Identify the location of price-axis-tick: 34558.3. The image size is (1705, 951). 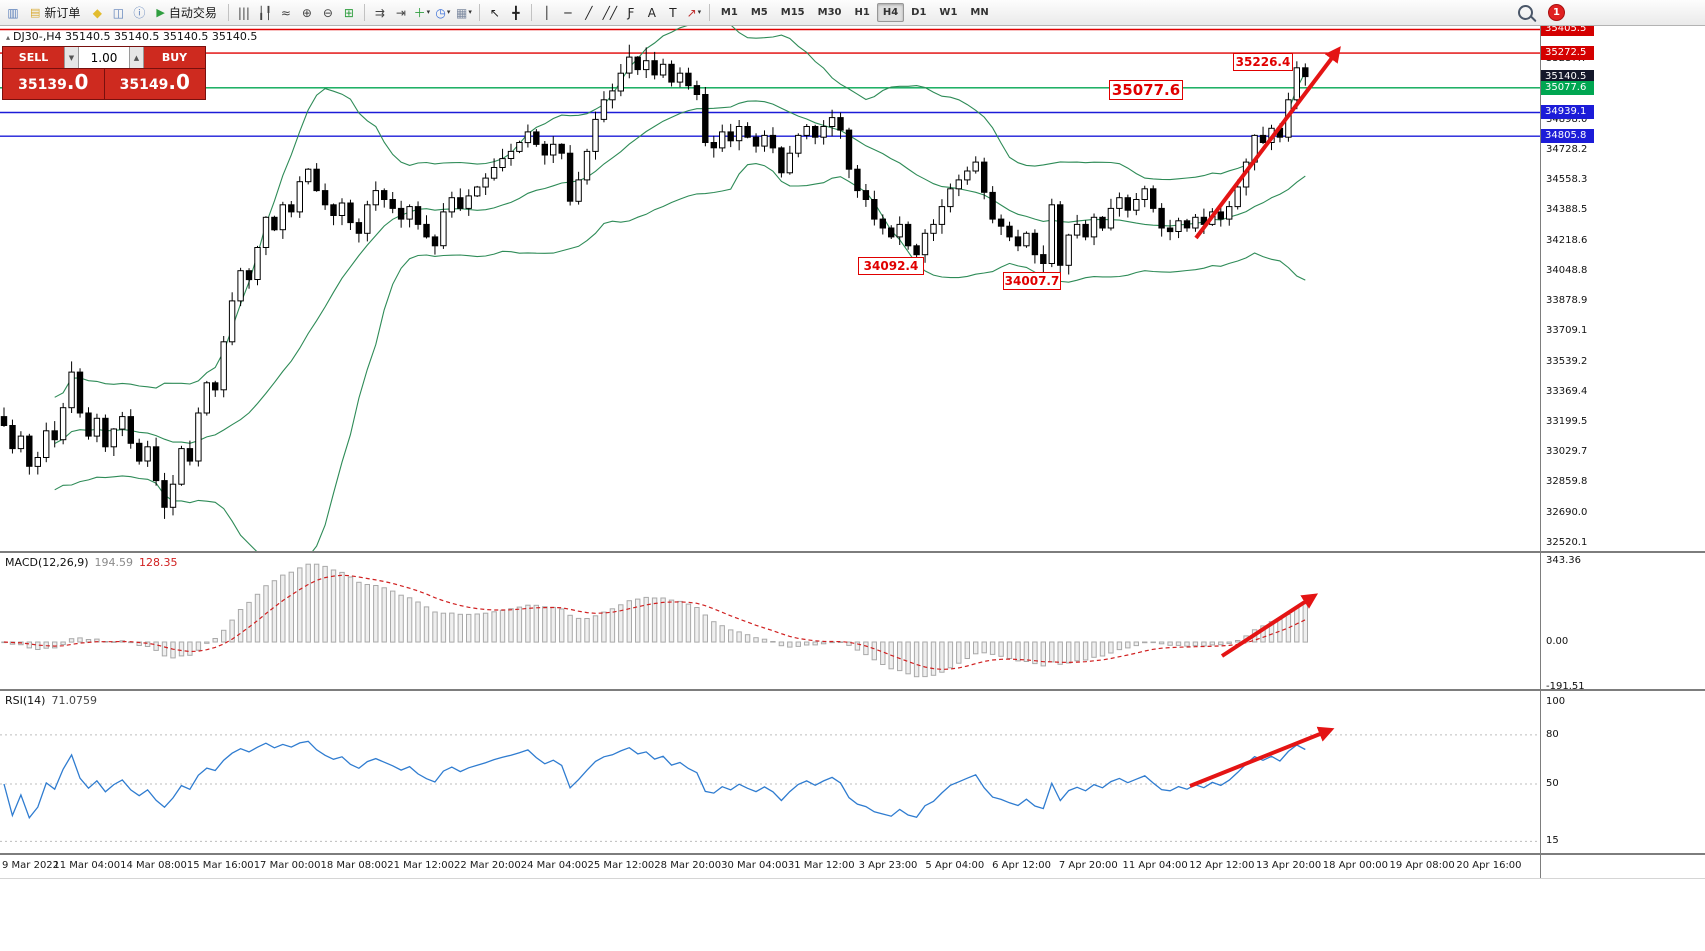
(1567, 180).